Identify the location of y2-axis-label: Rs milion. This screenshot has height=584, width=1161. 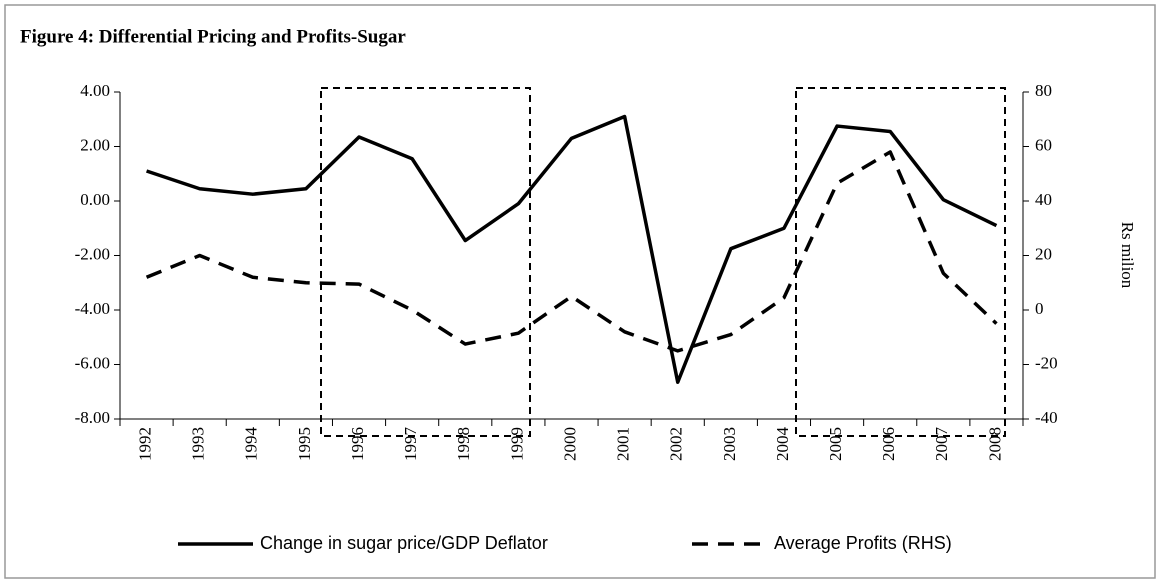
(1127, 255).